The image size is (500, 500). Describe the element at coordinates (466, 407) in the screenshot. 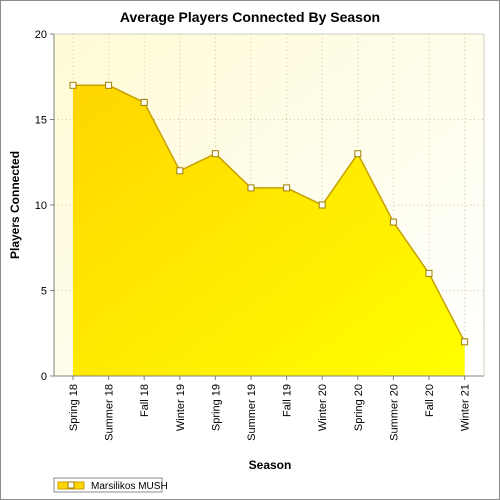

I see `x-tick-label: Winter 21` at that location.